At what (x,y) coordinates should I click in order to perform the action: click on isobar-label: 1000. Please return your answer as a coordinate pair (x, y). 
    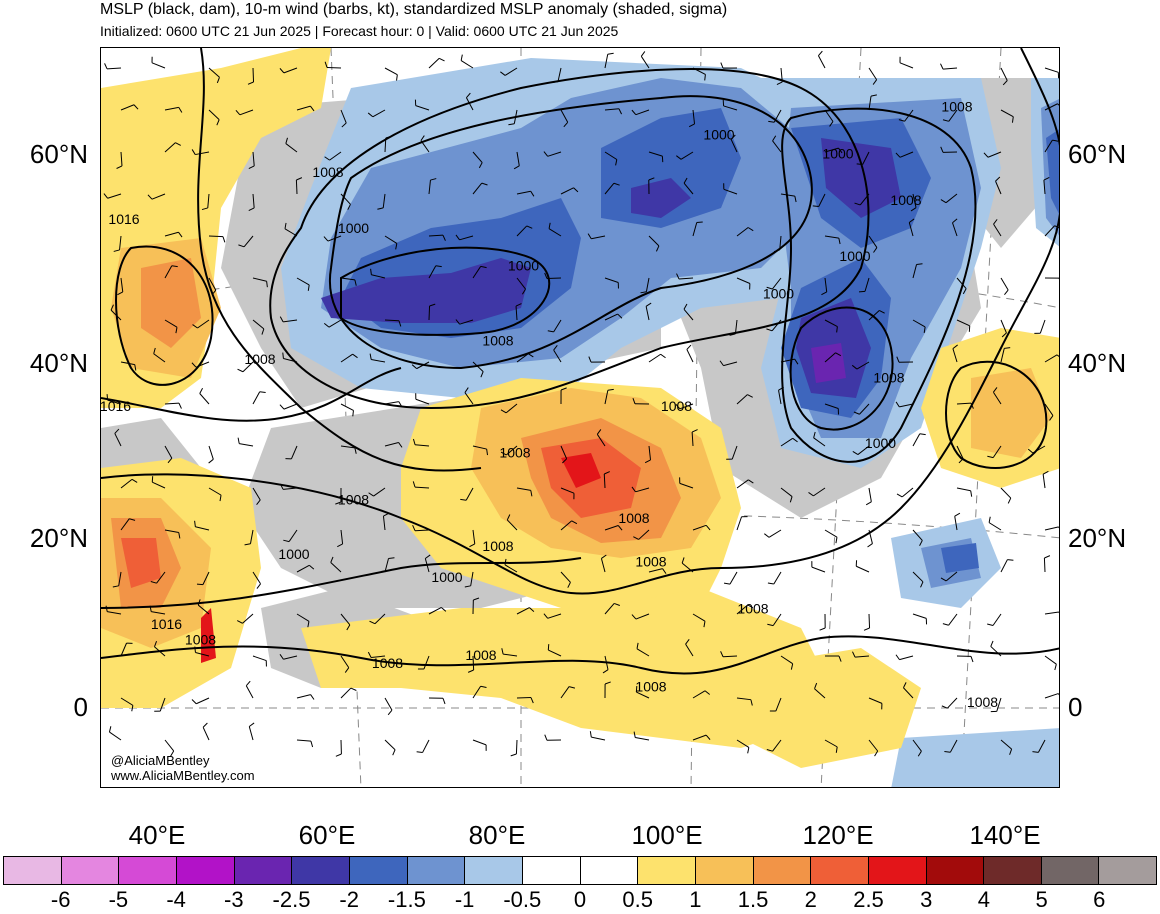
    Looking at the image, I should click on (837, 153).